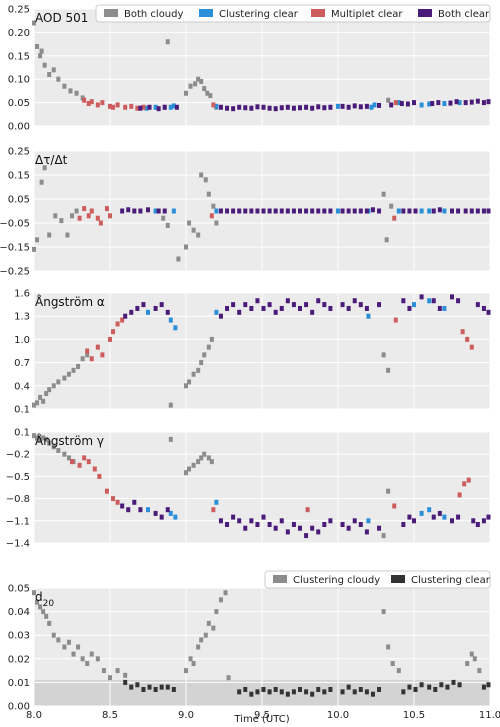 This screenshot has width=500, height=727. I want to click on panel-title: d20, so click(44, 599).